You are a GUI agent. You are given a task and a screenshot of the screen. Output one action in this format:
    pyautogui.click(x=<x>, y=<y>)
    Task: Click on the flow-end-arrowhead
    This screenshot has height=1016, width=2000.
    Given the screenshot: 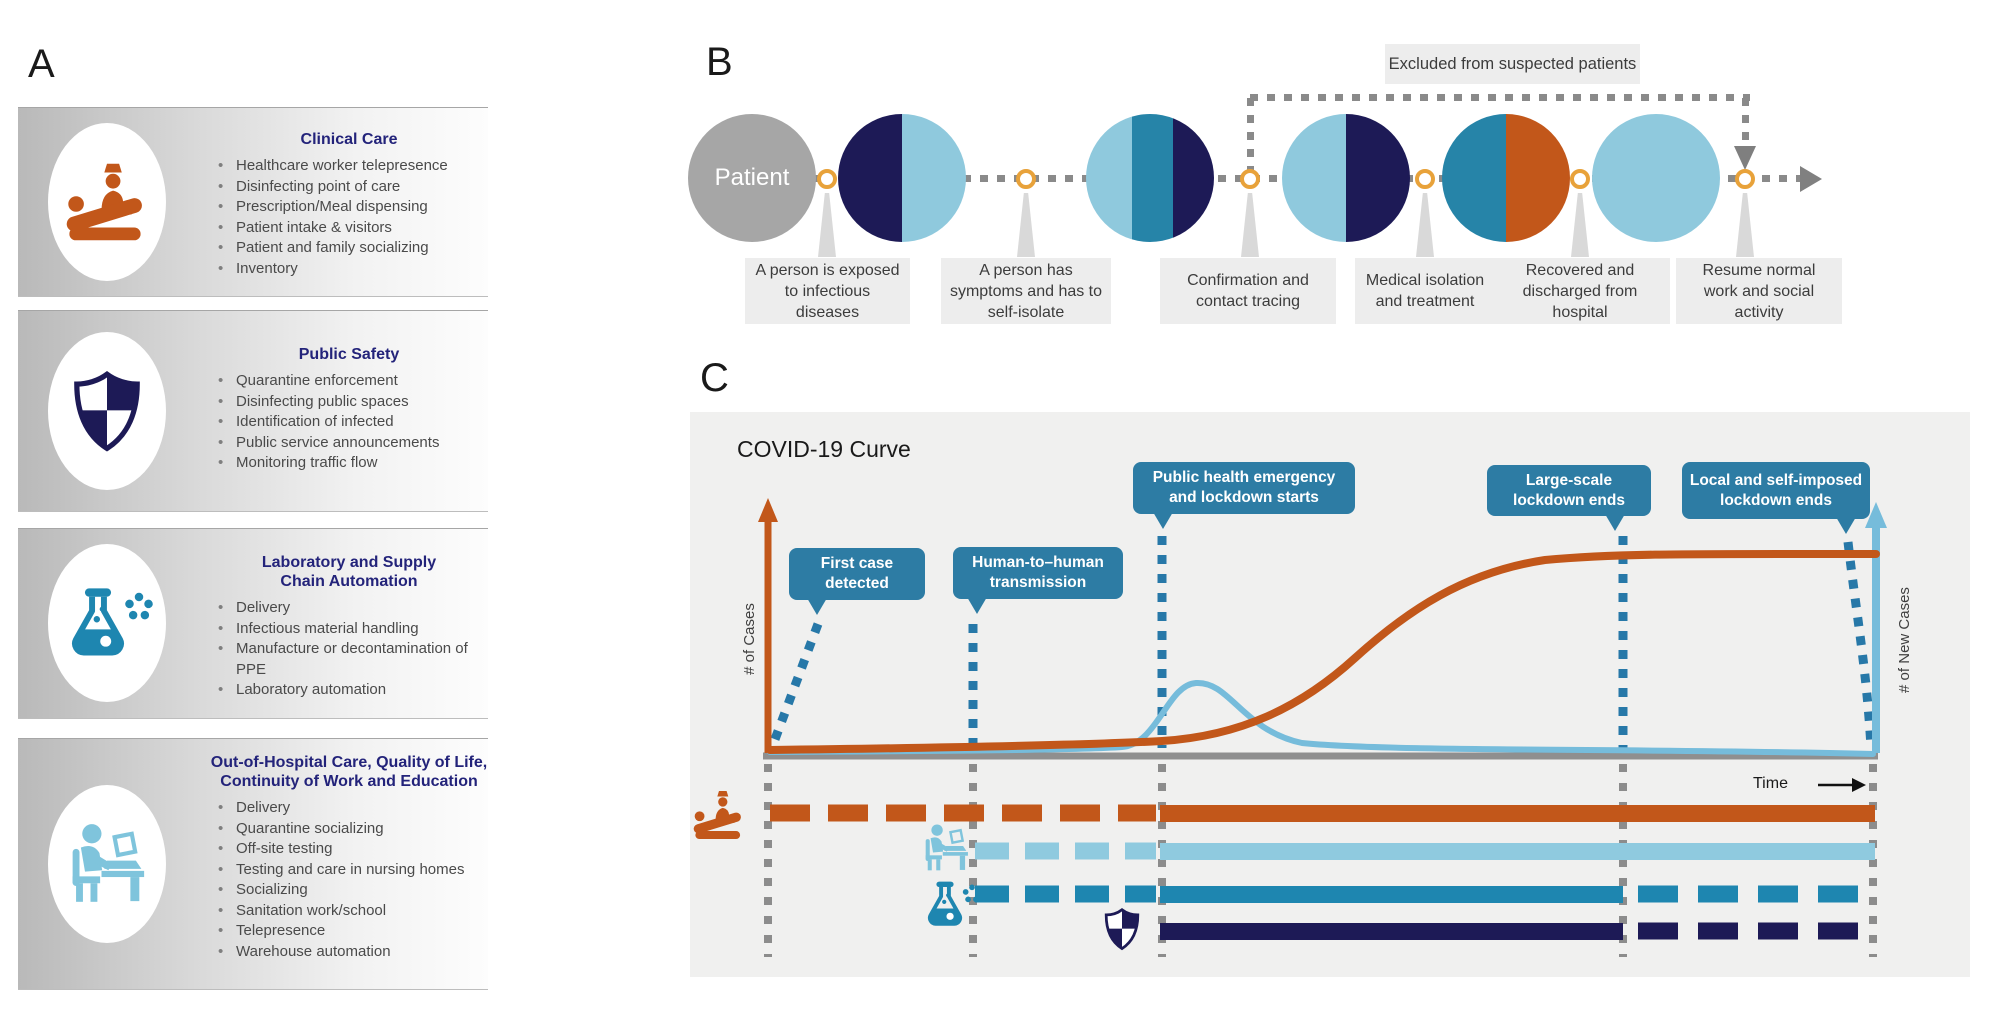 What is the action you would take?
    pyautogui.click(x=1811, y=179)
    